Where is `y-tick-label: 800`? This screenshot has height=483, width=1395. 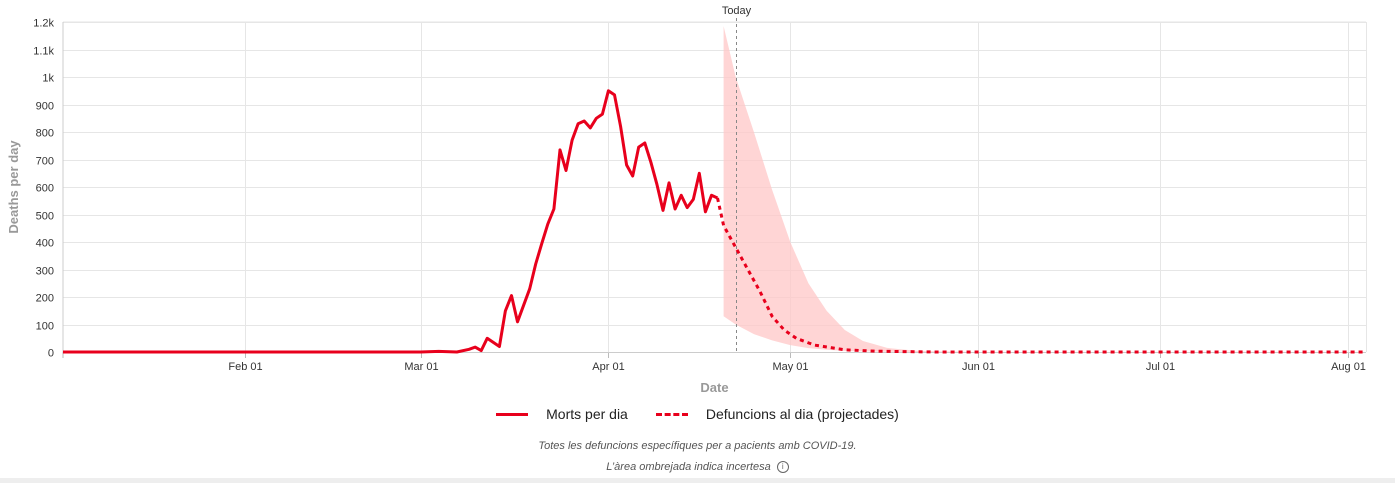
y-tick-label: 800 is located at coordinates (45, 134).